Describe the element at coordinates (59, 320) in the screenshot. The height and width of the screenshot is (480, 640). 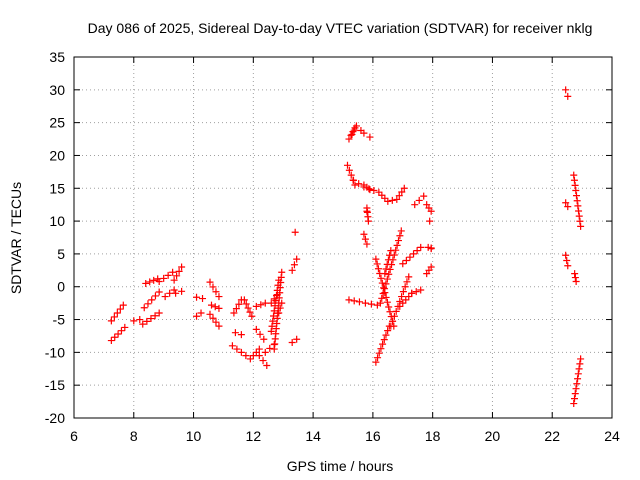
I see `y-tick-label: -5` at that location.